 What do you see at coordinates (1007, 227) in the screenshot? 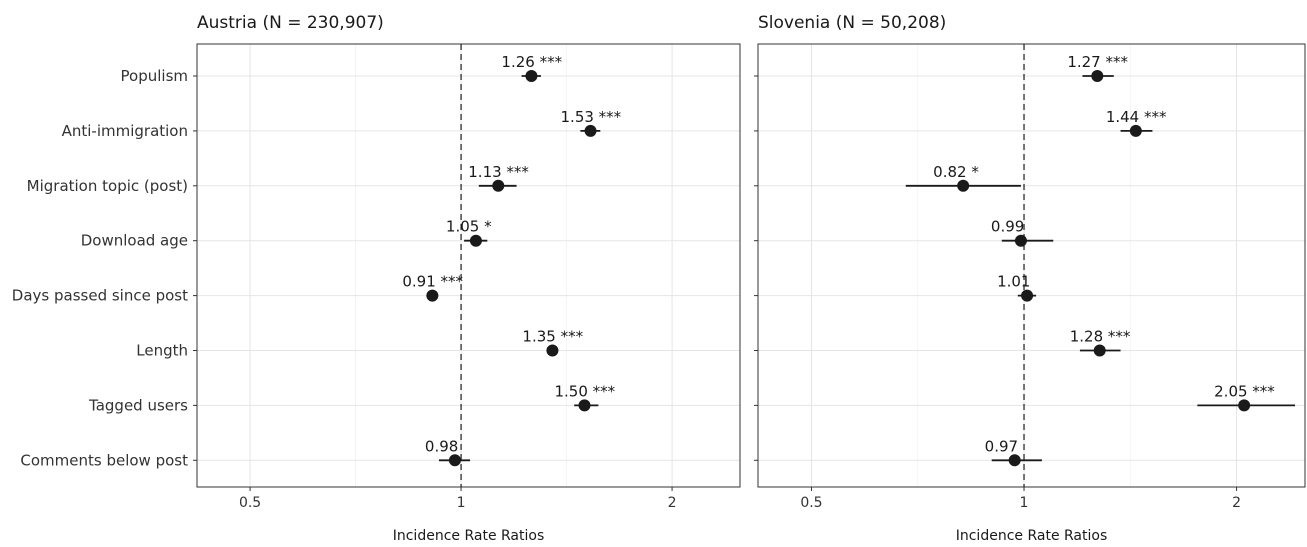
I see `point-label: 0.99` at bounding box center [1007, 227].